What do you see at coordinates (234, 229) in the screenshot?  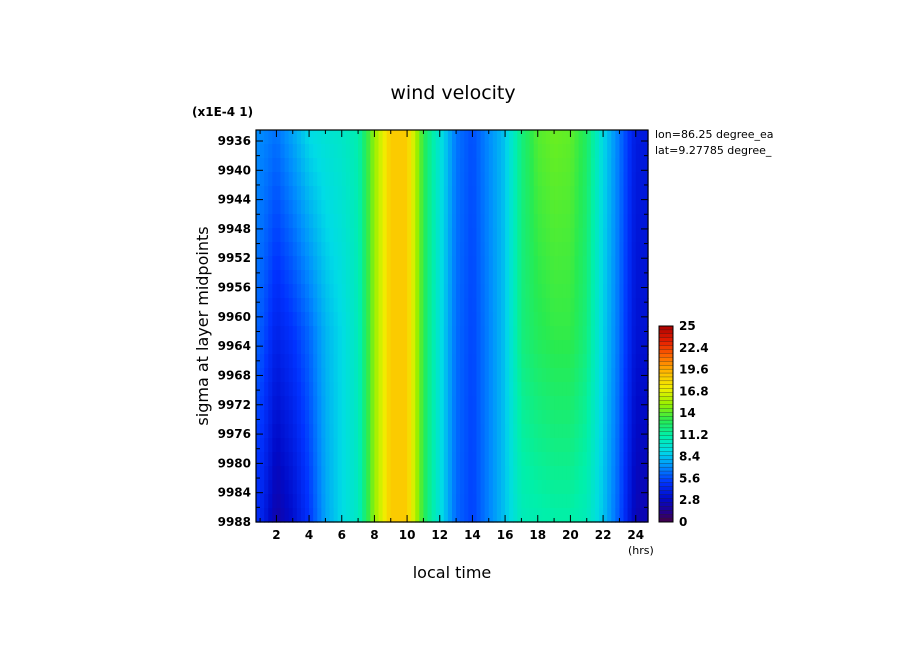 I see `y-tick-label: 9948` at bounding box center [234, 229].